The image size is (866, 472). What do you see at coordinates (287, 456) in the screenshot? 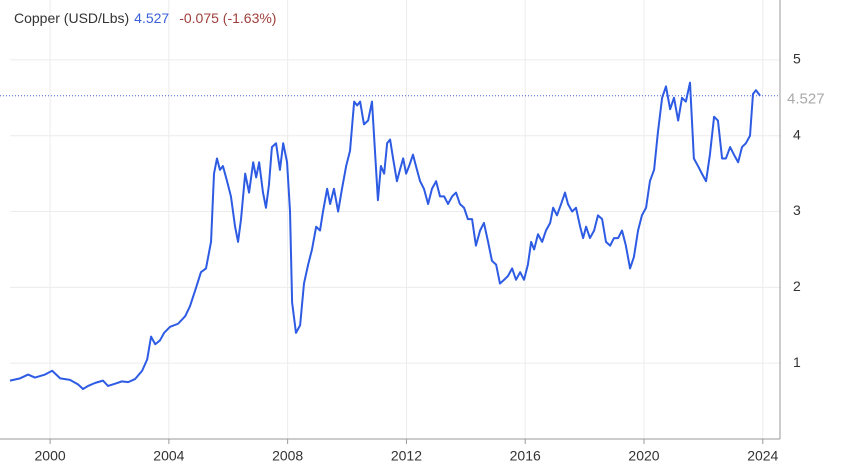
I see `x-tick-label: 2008` at bounding box center [287, 456].